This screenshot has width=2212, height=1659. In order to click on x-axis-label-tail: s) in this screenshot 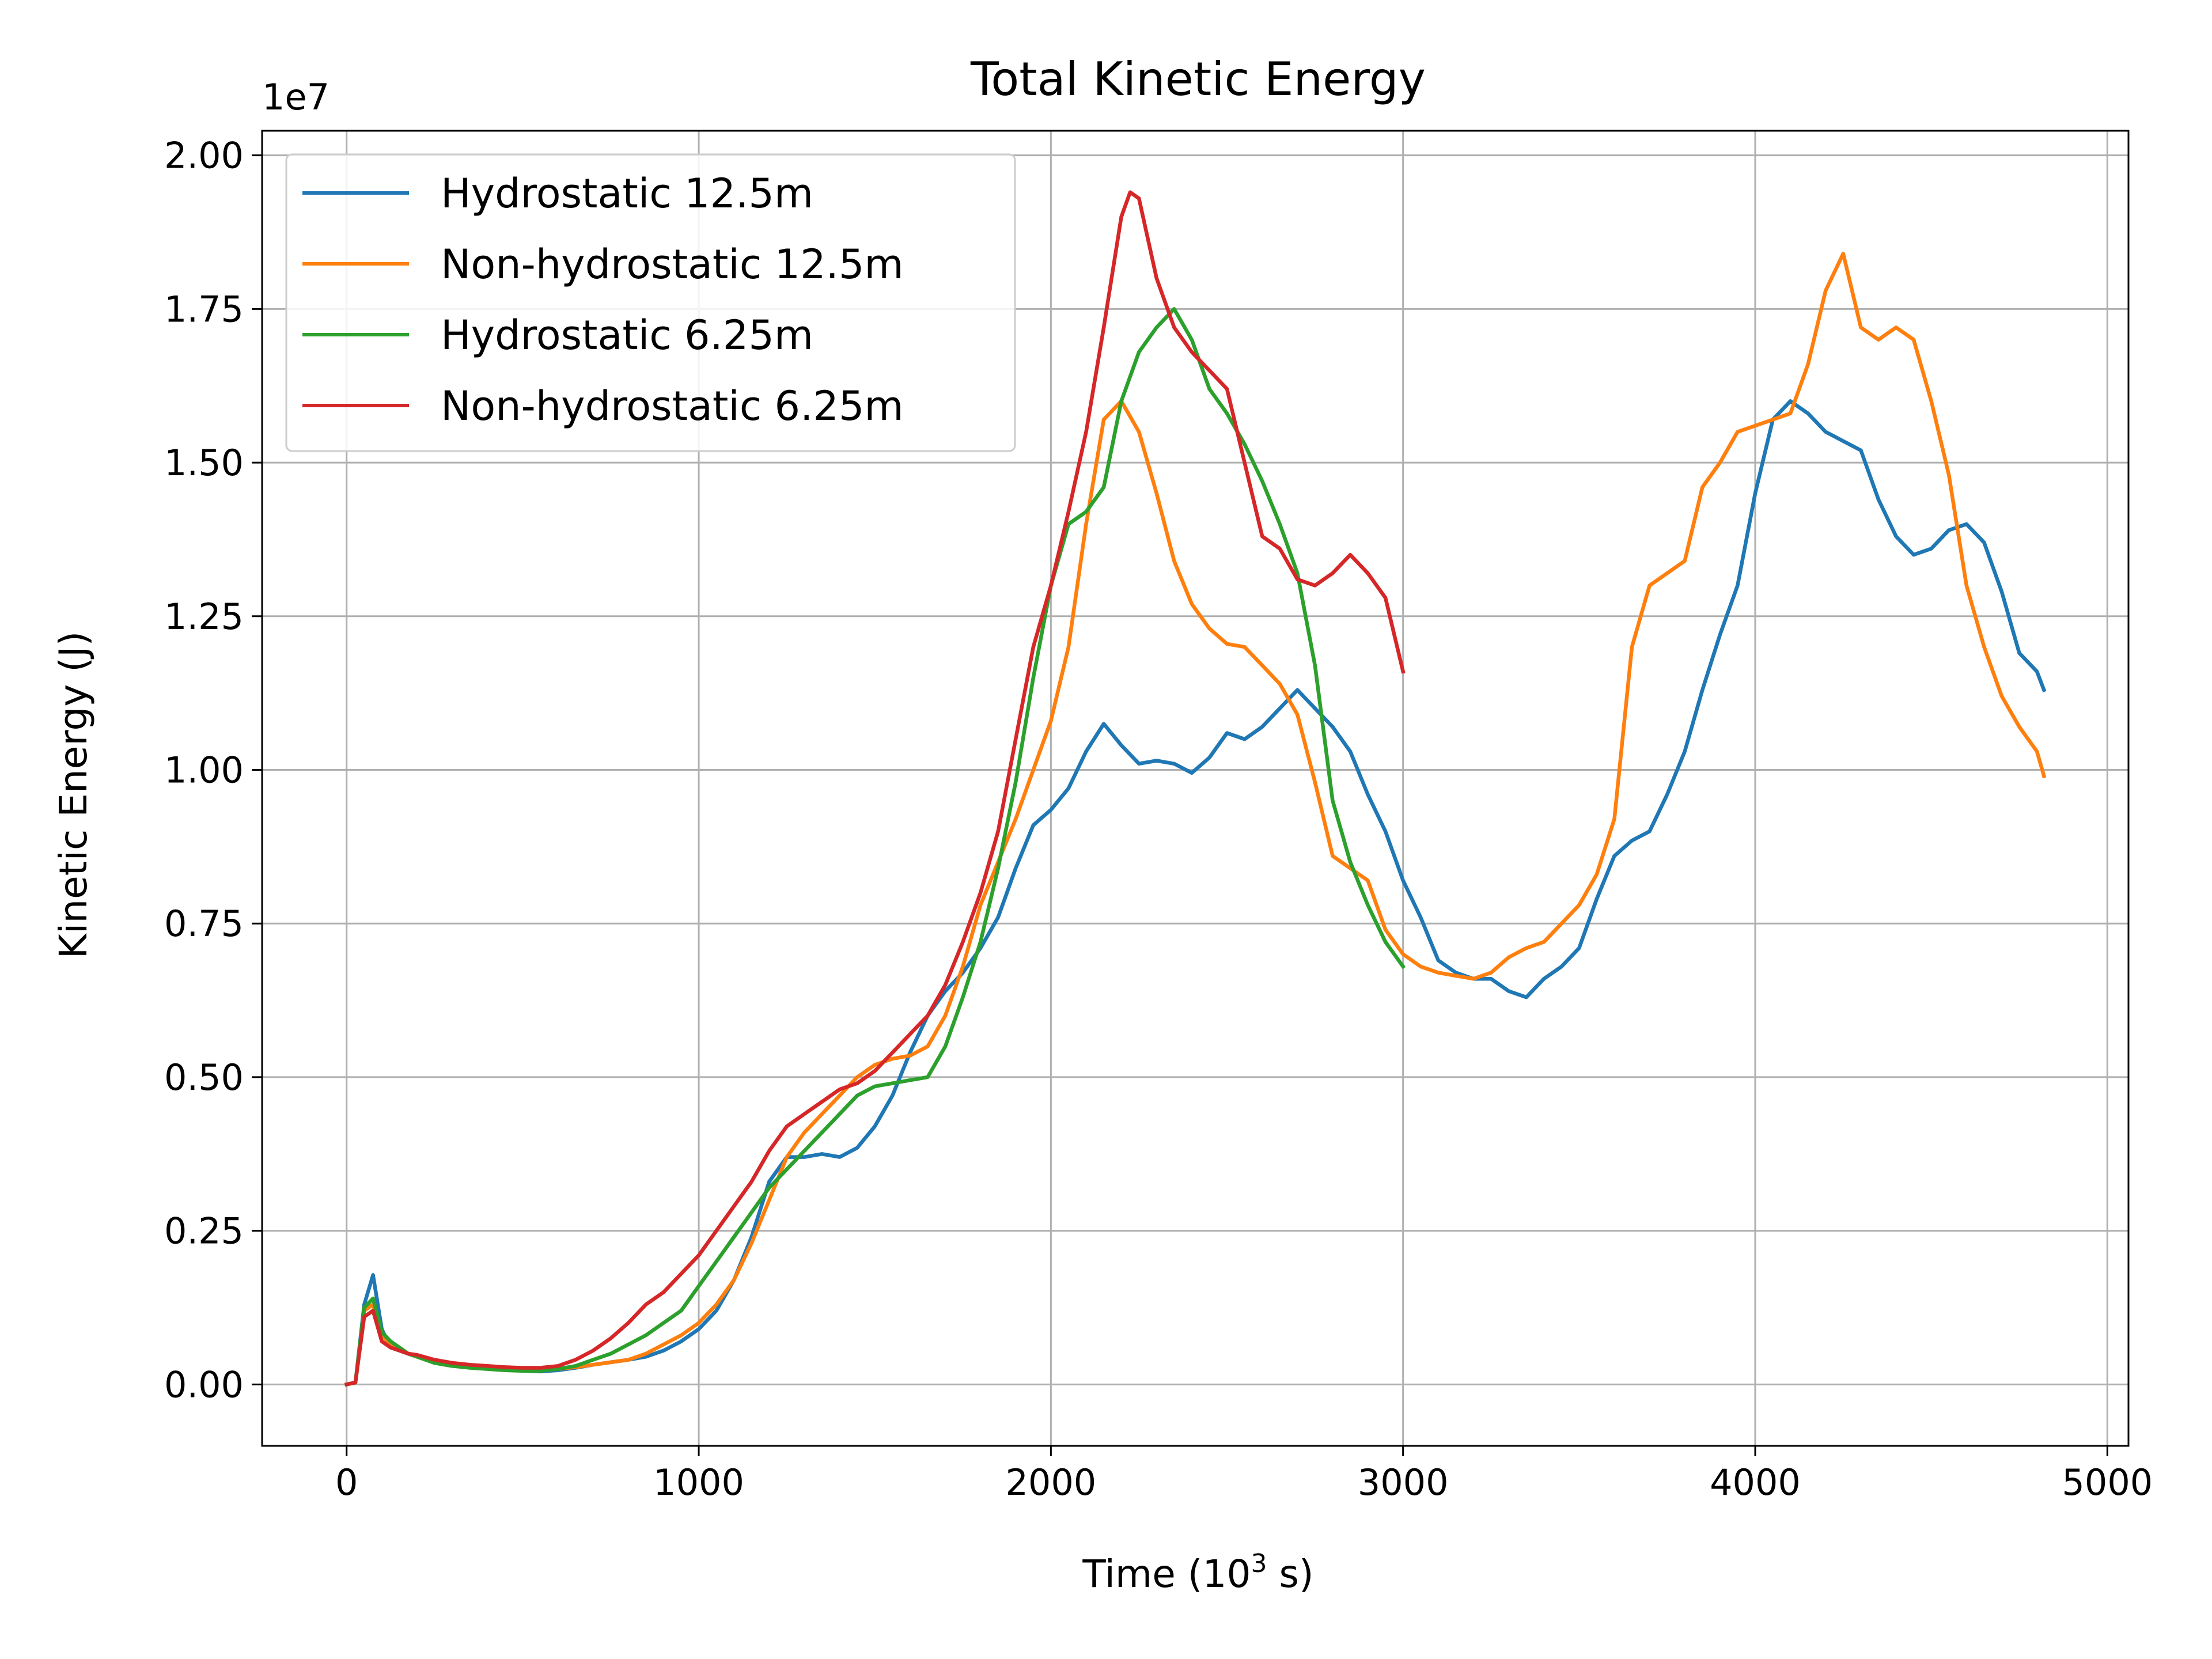, I will do `click(1290, 1574)`.